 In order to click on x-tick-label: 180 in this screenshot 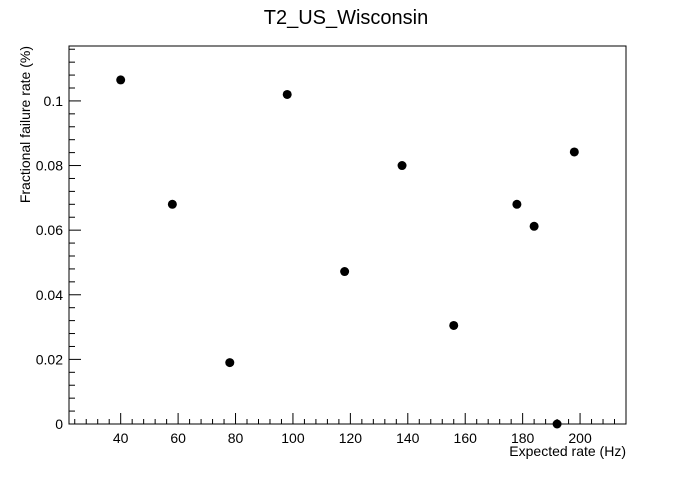, I will do `click(523, 438)`.